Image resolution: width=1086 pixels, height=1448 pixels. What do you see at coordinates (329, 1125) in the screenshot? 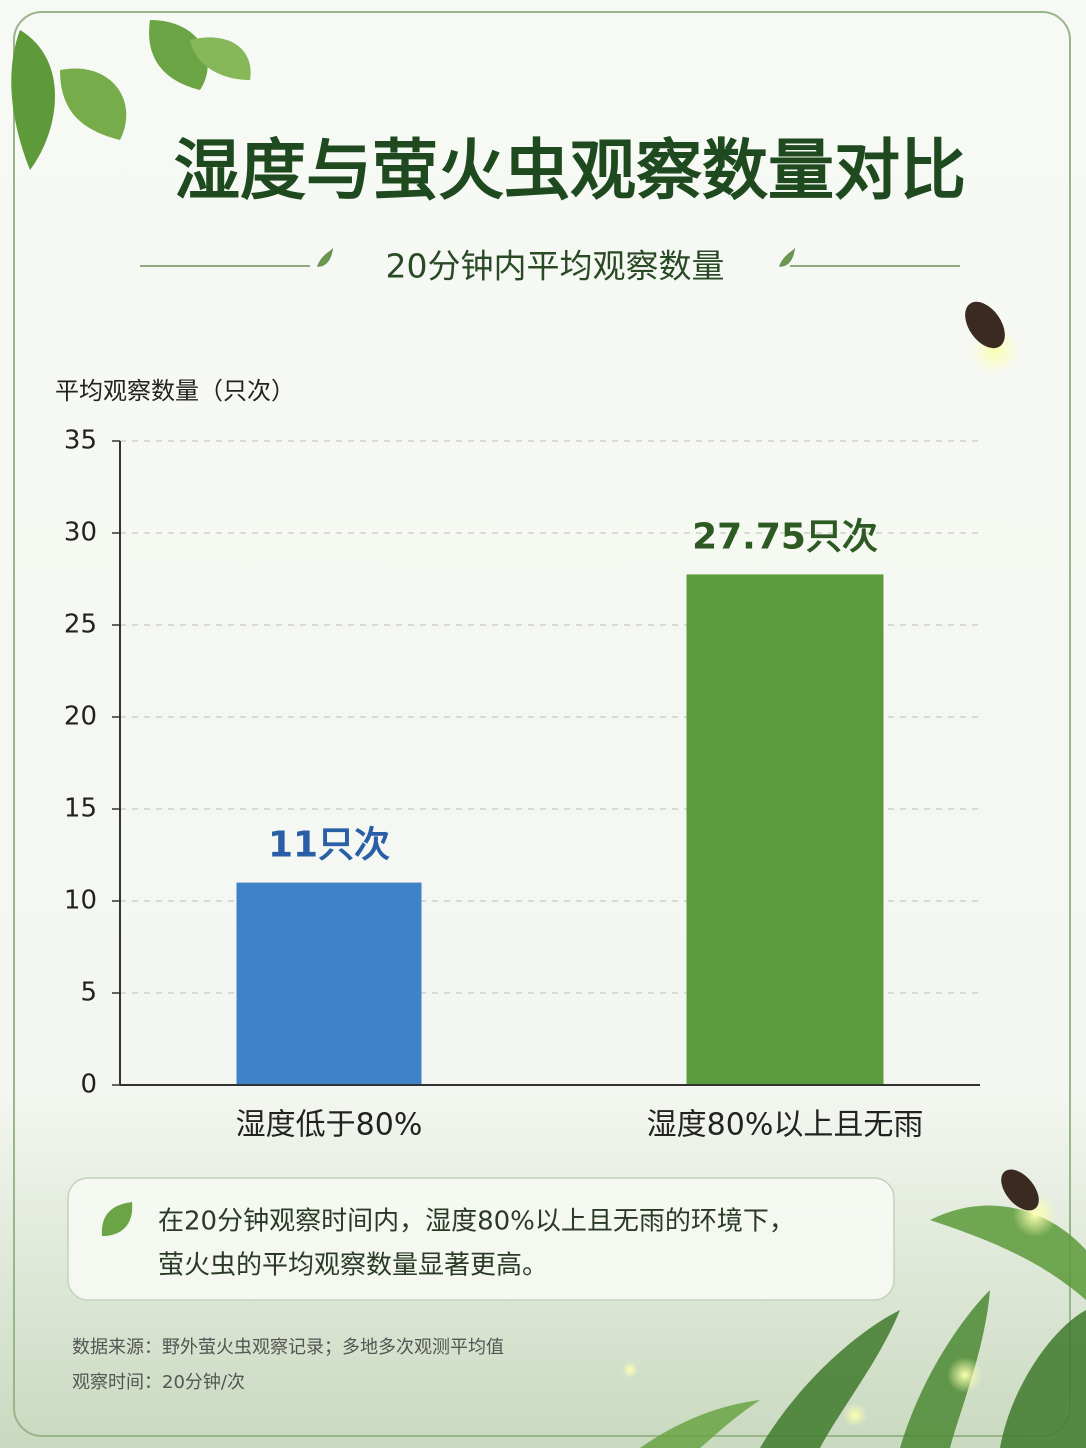
I see `x-tick-label: 湿度低于80%` at bounding box center [329, 1125].